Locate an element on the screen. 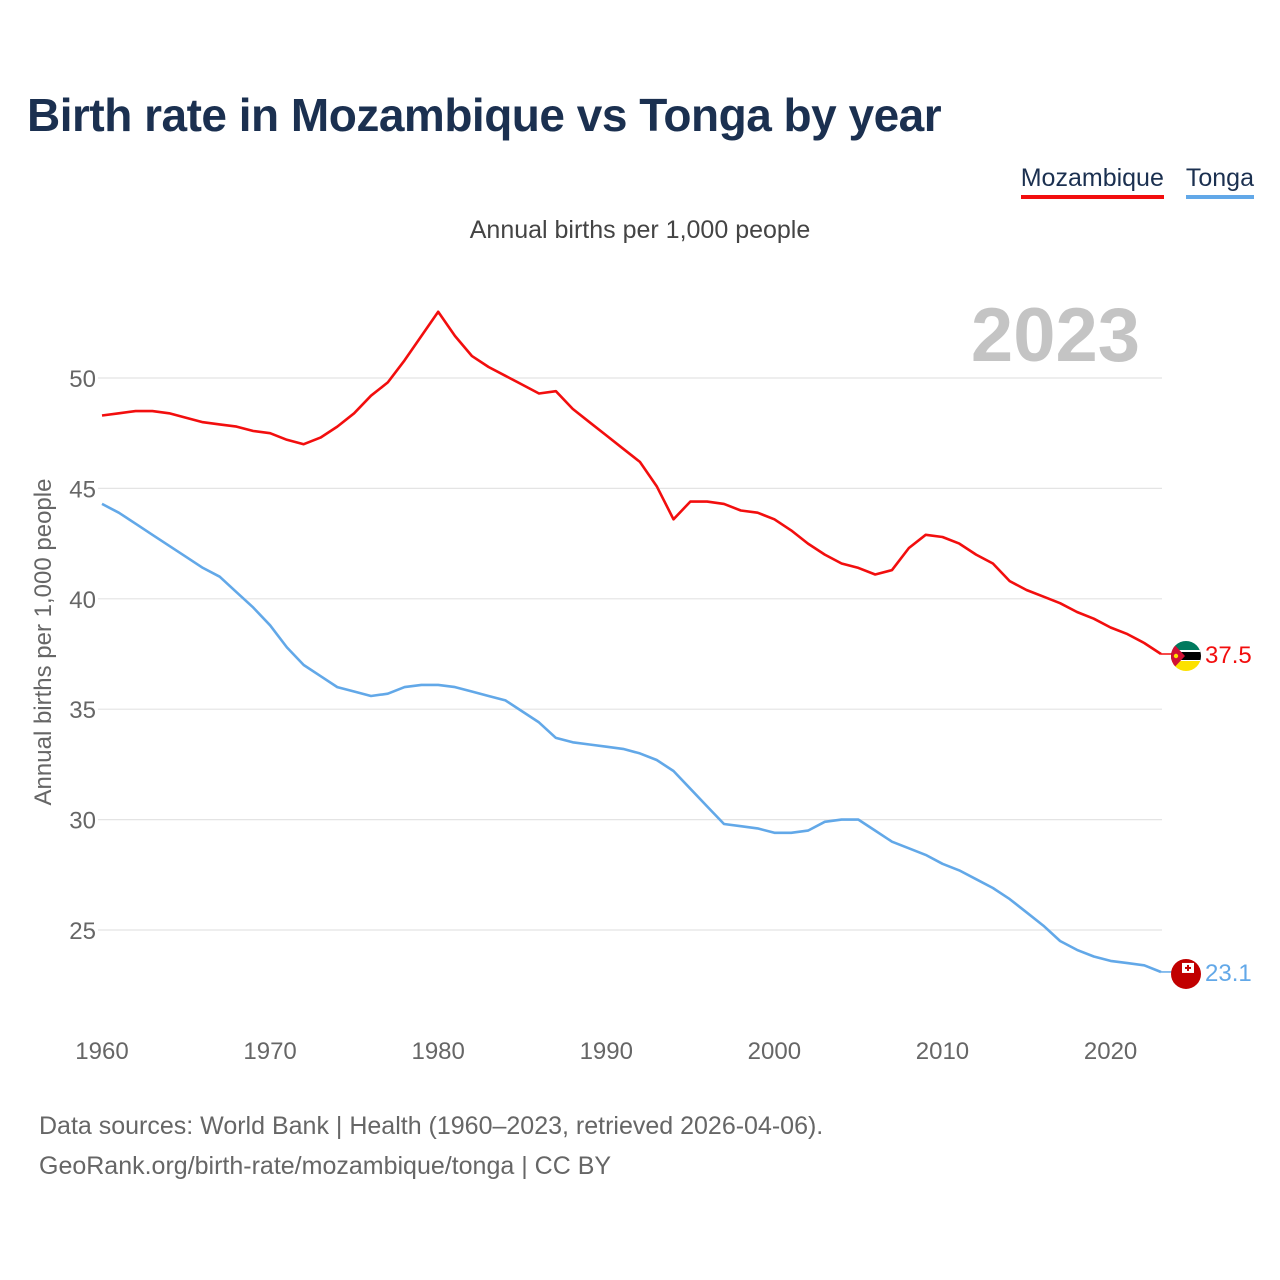 The height and width of the screenshot is (1280, 1280). x-tick-label-2020: 2020 is located at coordinates (1110, 1051).